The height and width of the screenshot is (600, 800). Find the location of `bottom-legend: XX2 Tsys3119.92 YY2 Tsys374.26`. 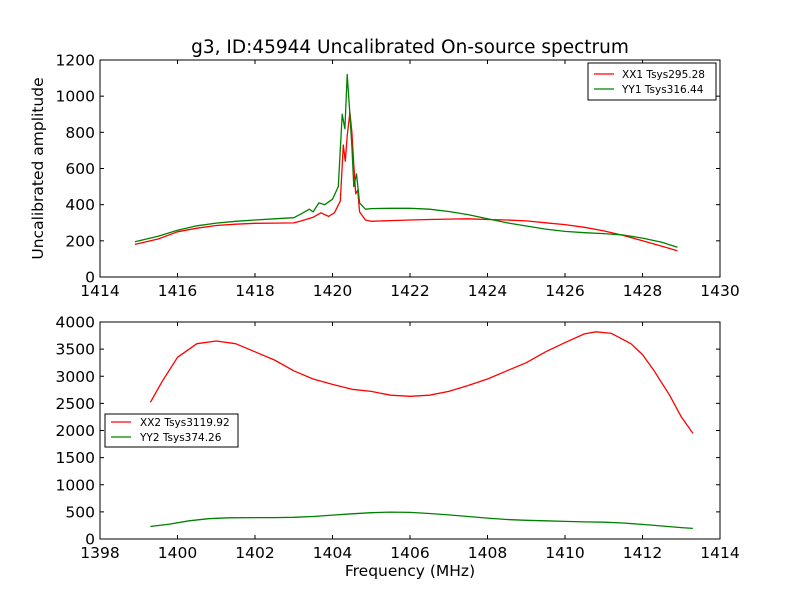

bottom-legend: XX2 Tsys3119.92 YY2 Tsys374.26 is located at coordinates (171, 430).